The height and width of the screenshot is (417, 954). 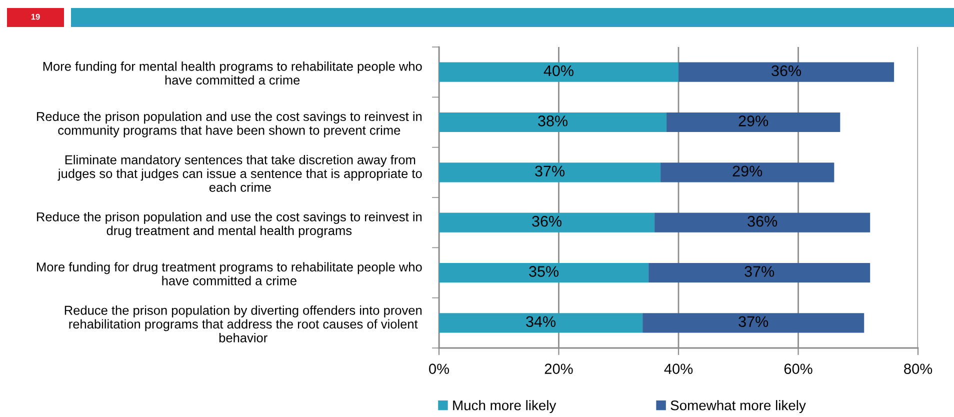 What do you see at coordinates (918, 369) in the screenshot?
I see `x-tick-label: 80%` at bounding box center [918, 369].